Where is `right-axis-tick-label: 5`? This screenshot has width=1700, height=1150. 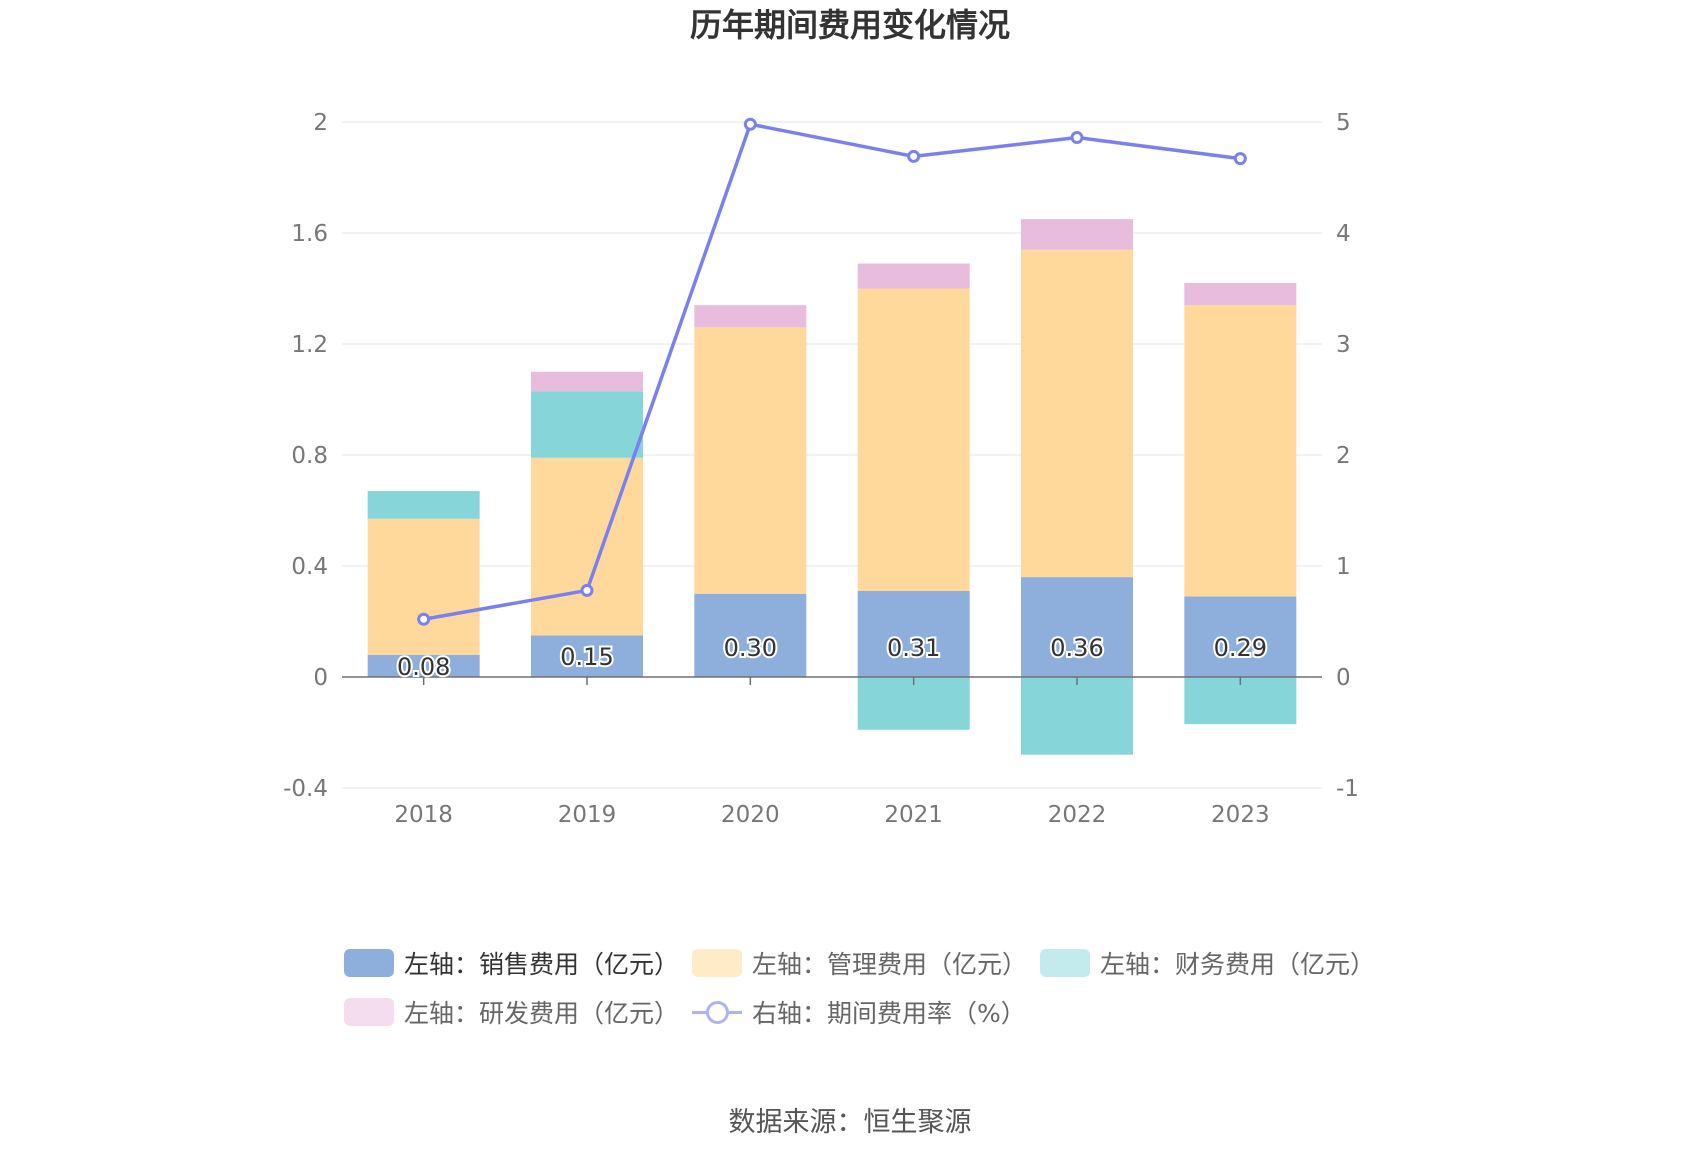
right-axis-tick-label: 5 is located at coordinates (1343, 123).